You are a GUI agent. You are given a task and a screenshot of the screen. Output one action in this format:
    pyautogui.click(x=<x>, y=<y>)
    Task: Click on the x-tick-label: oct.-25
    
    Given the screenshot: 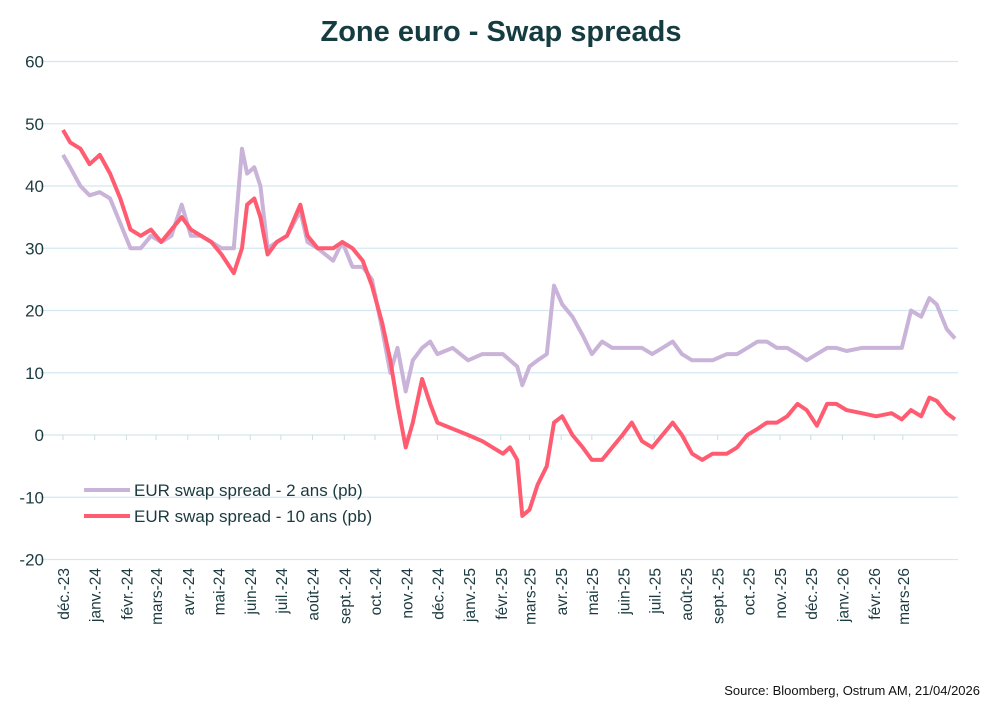 What is the action you would take?
    pyautogui.click(x=749, y=591)
    